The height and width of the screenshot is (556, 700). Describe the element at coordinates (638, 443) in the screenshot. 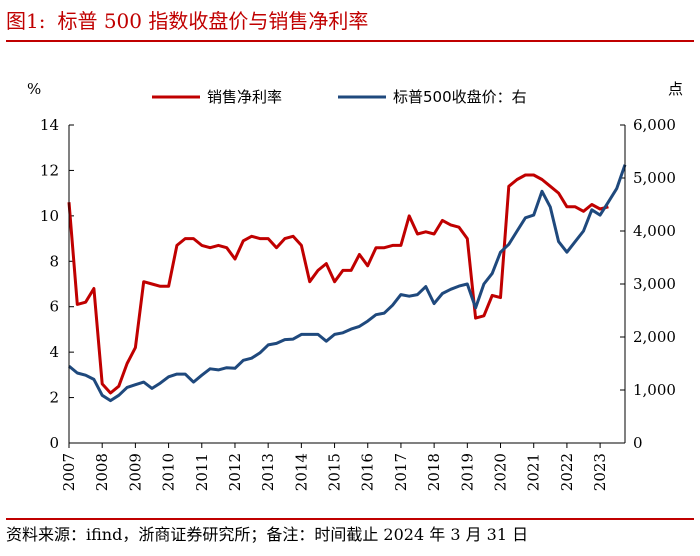

I see `right-tick-label: 0` at that location.